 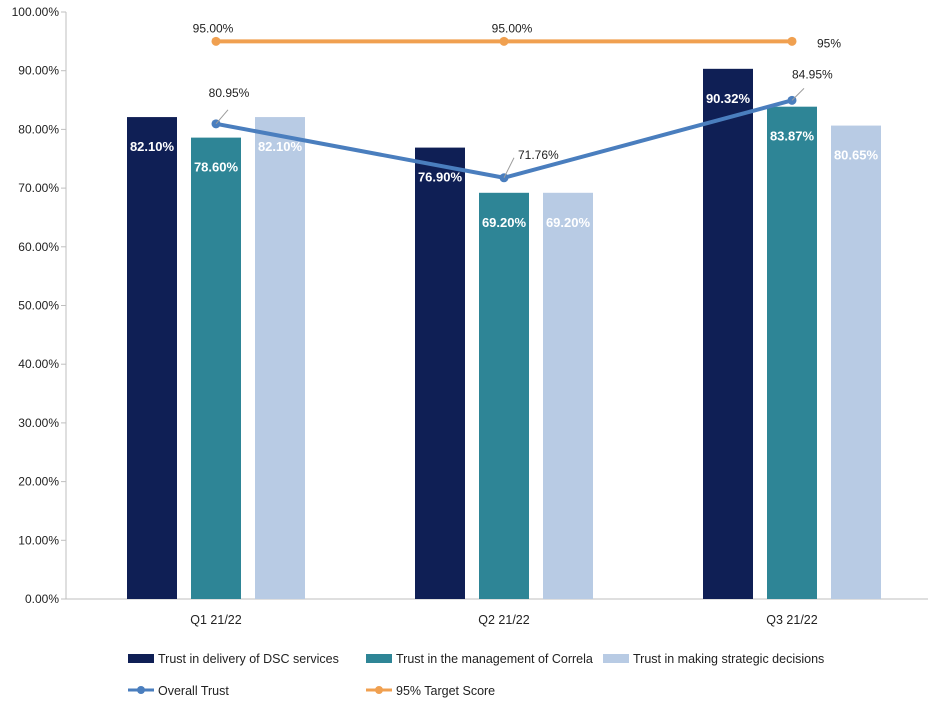 I want to click on bar-data-label: 76.90%, so click(x=440, y=177).